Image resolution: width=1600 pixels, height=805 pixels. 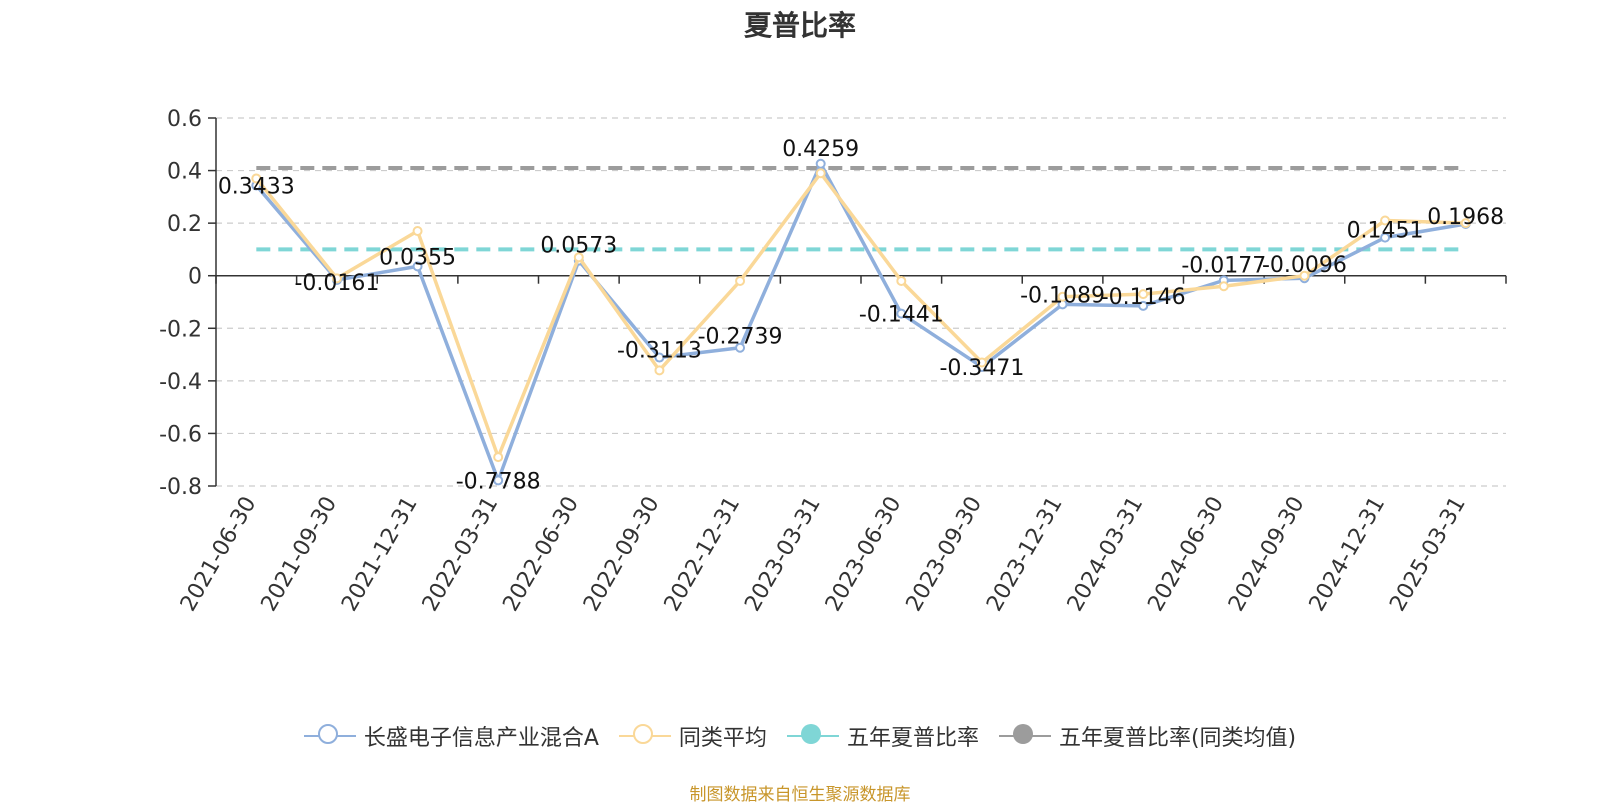 I want to click on legend: 长盛电子信息产业混合A 同类平均 五年夏普比率 五年夏普比率(同类均值), so click(x=800, y=736).